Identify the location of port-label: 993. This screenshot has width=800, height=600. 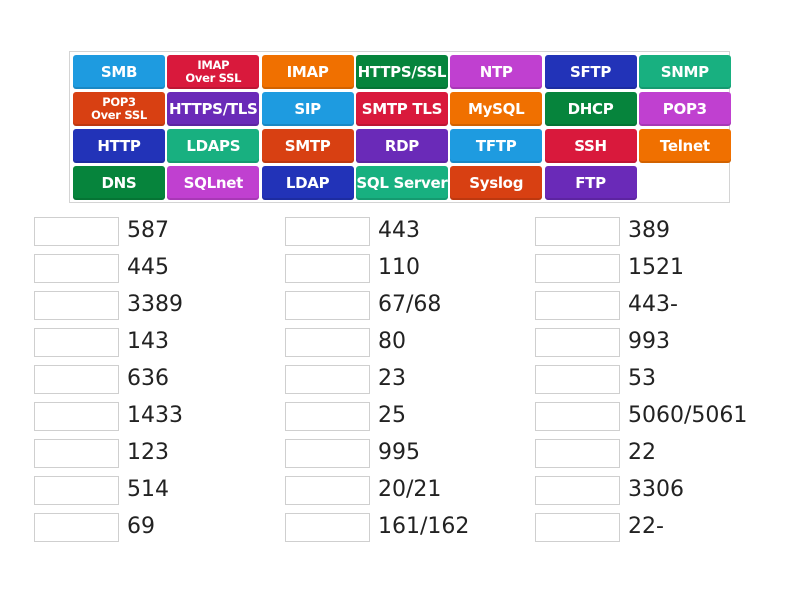
(649, 341).